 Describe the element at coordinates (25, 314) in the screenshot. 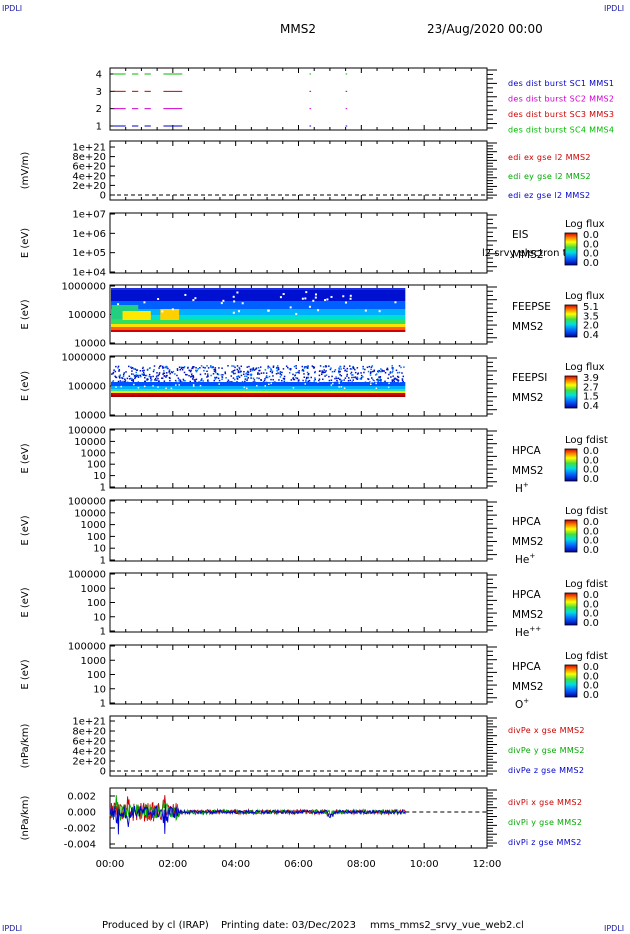

I see `feepse-ylabel: E (eV)` at that location.